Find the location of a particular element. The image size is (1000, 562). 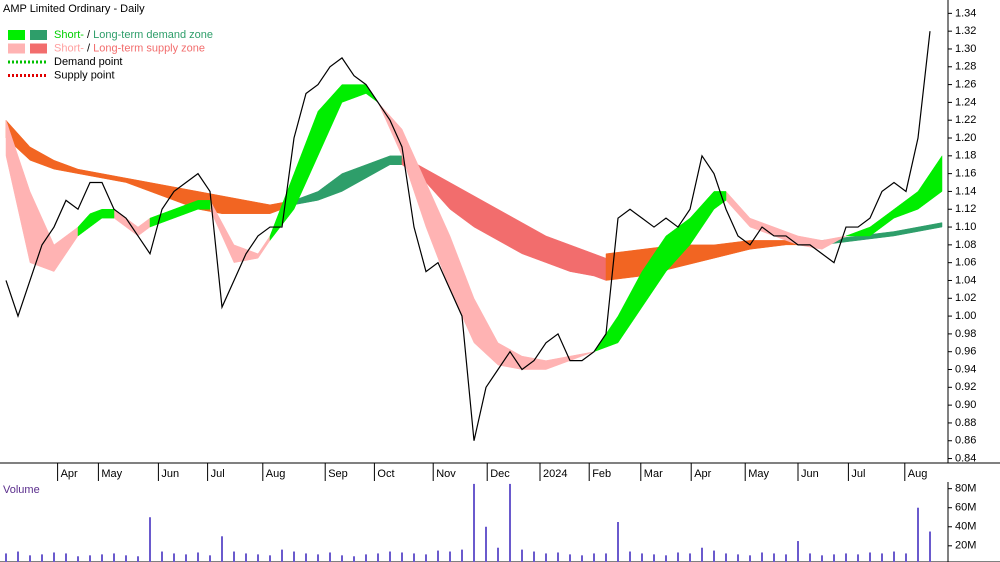

zone is located at coordinates (894, 195).